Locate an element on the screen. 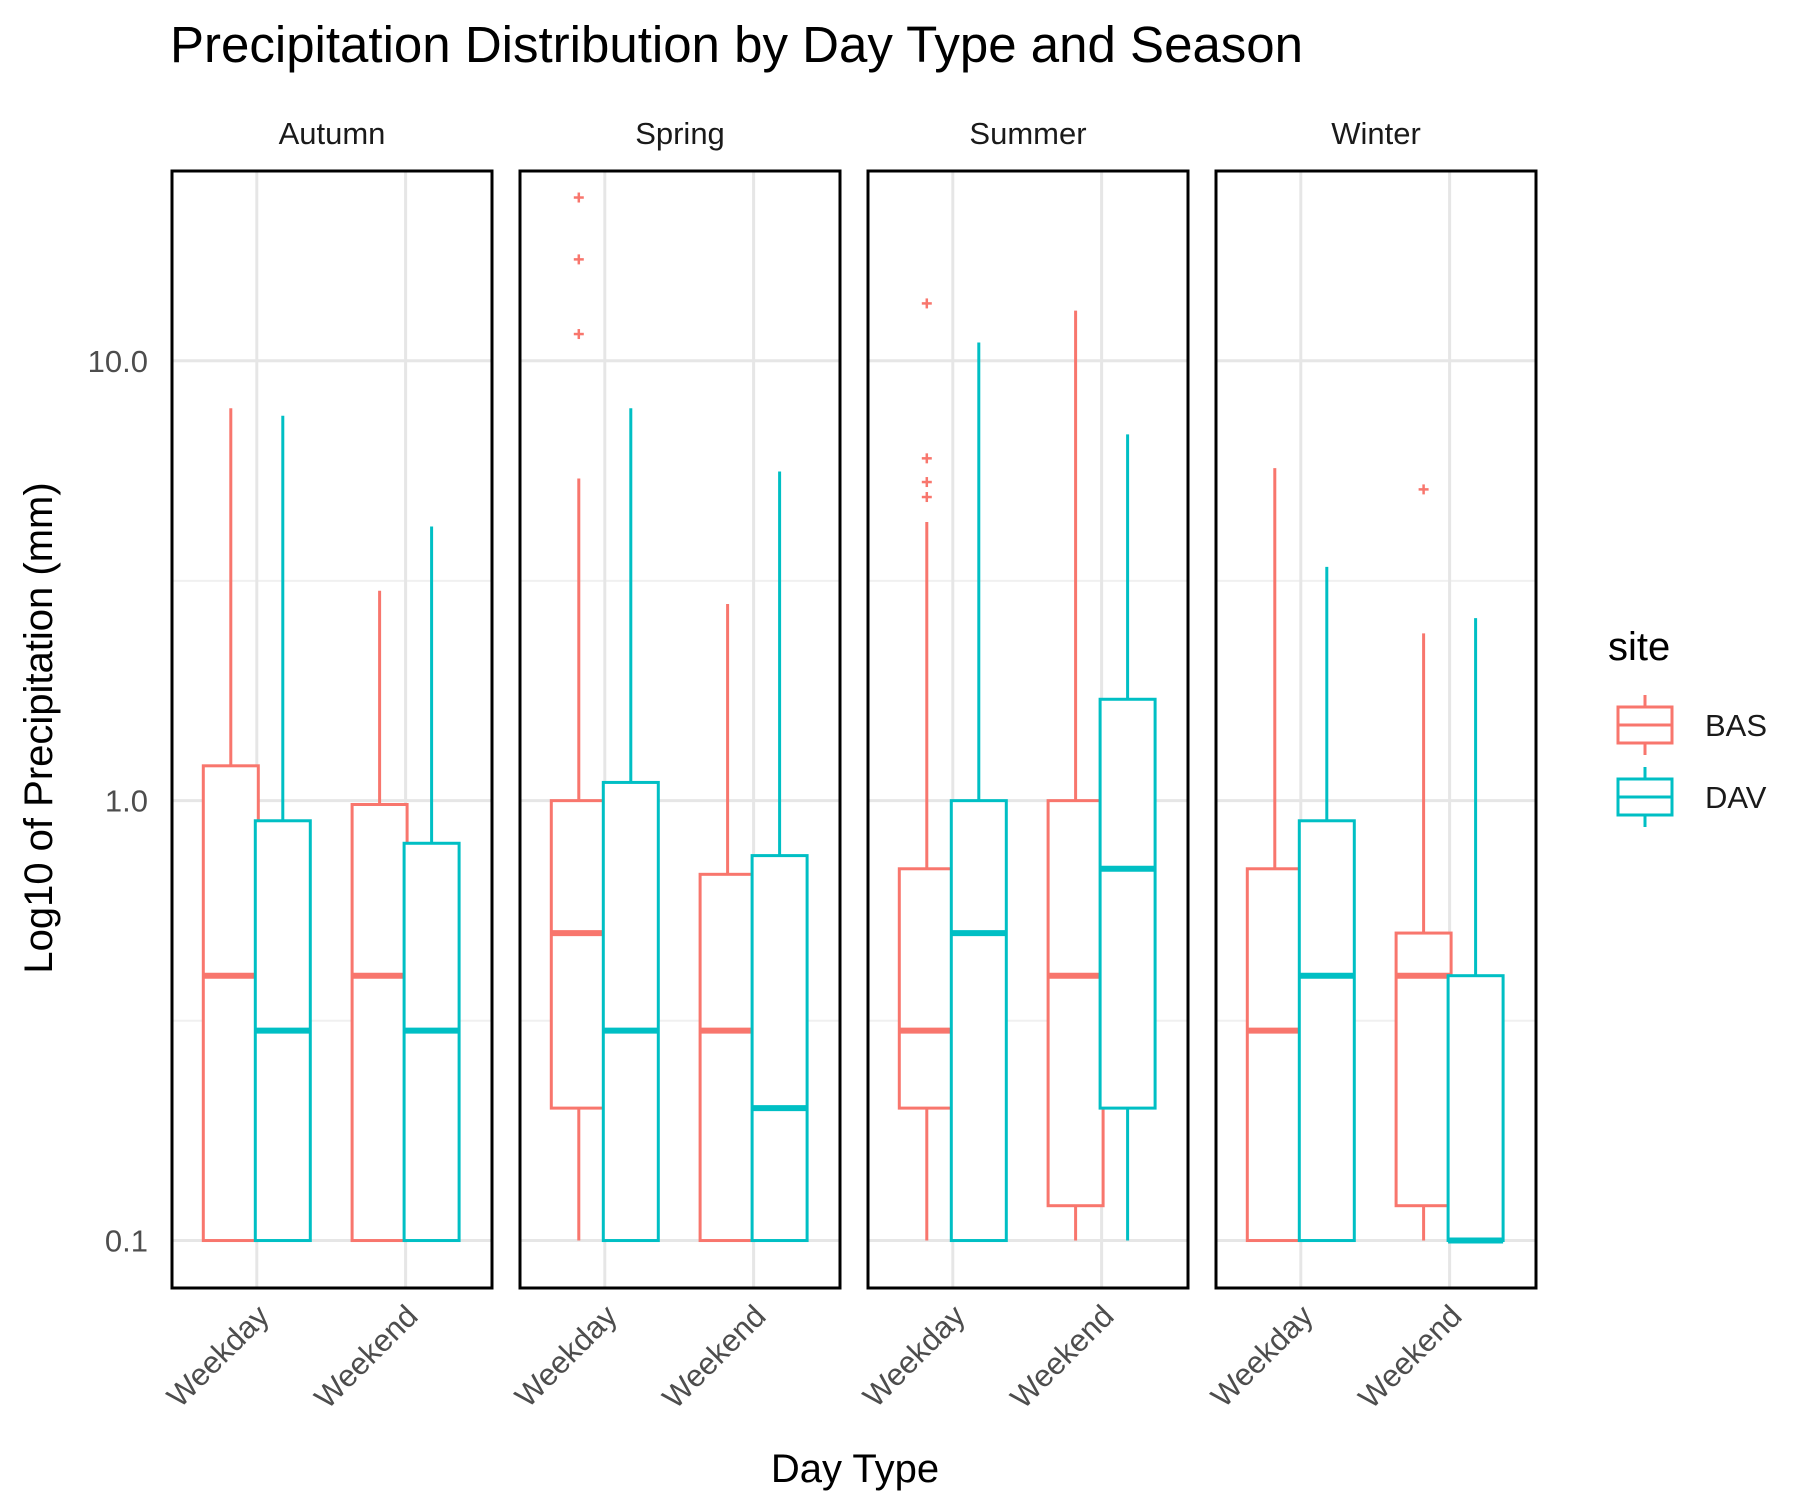 This screenshot has height=1500, width=1800. legend-item-bas: BAS is located at coordinates (1691, 725).